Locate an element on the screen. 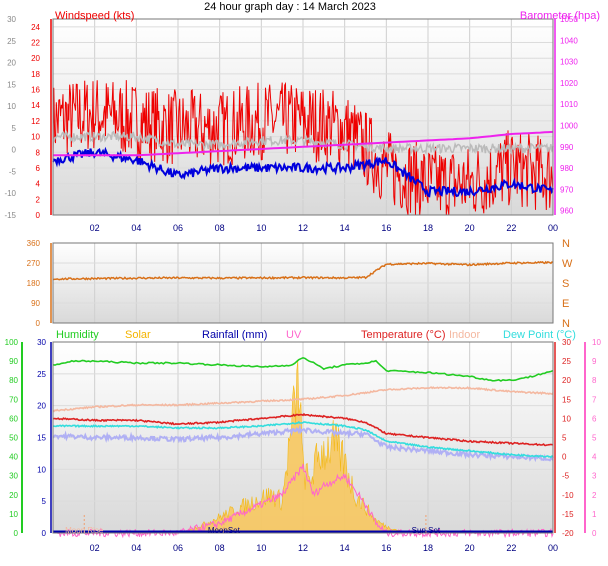  uv-tick-0: 0 is located at coordinates (594, 533).